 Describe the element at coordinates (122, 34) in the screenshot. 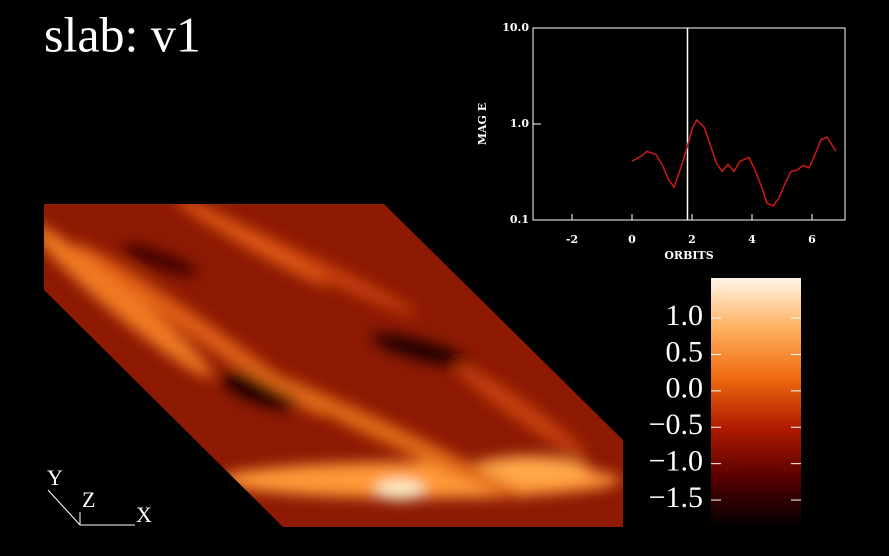

I see `title: slab: v1` at that location.